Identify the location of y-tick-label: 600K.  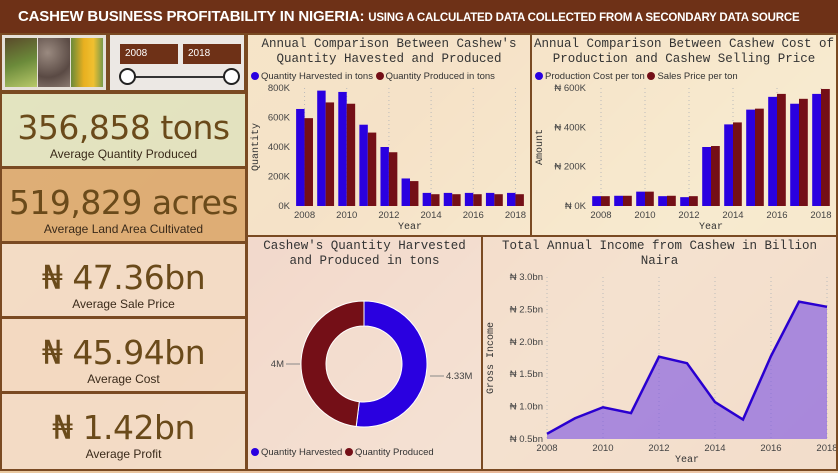
(279, 118).